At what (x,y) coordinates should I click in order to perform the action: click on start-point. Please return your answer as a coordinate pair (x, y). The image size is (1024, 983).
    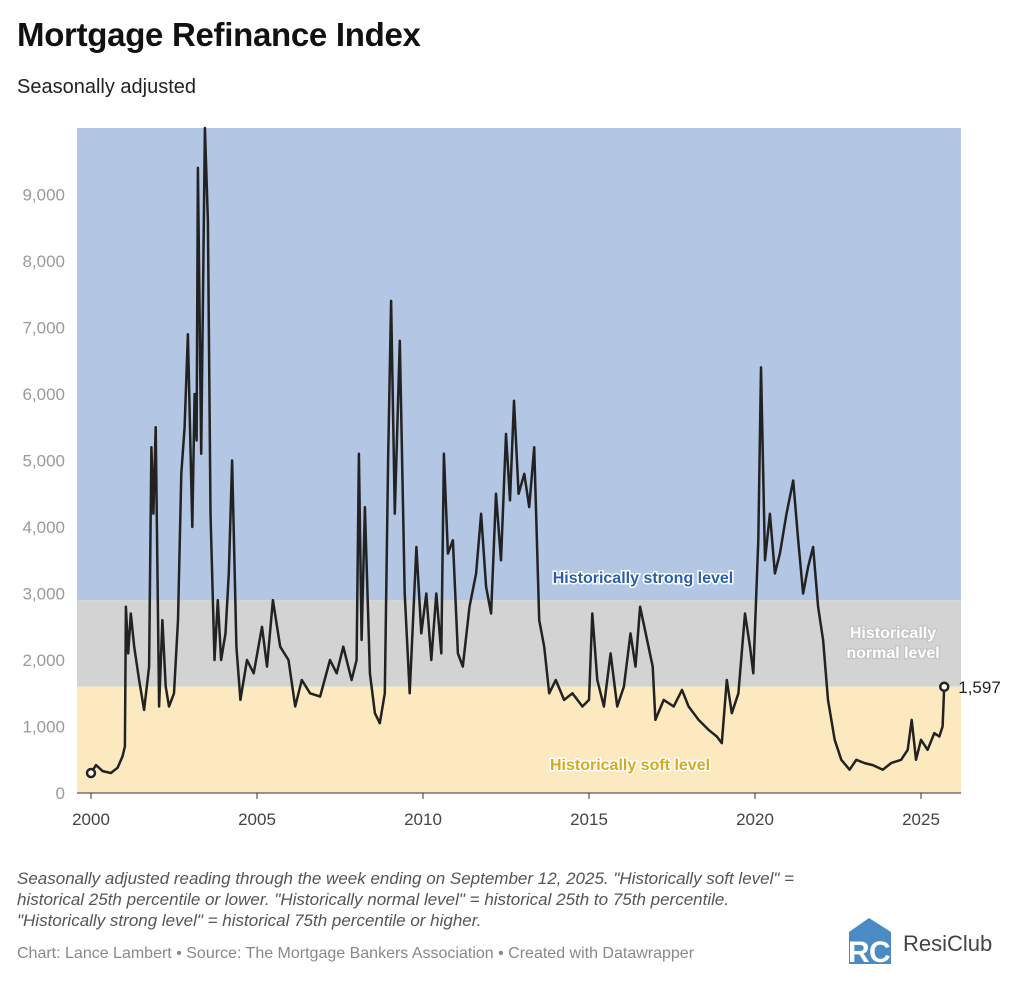
    Looking at the image, I should click on (91, 773).